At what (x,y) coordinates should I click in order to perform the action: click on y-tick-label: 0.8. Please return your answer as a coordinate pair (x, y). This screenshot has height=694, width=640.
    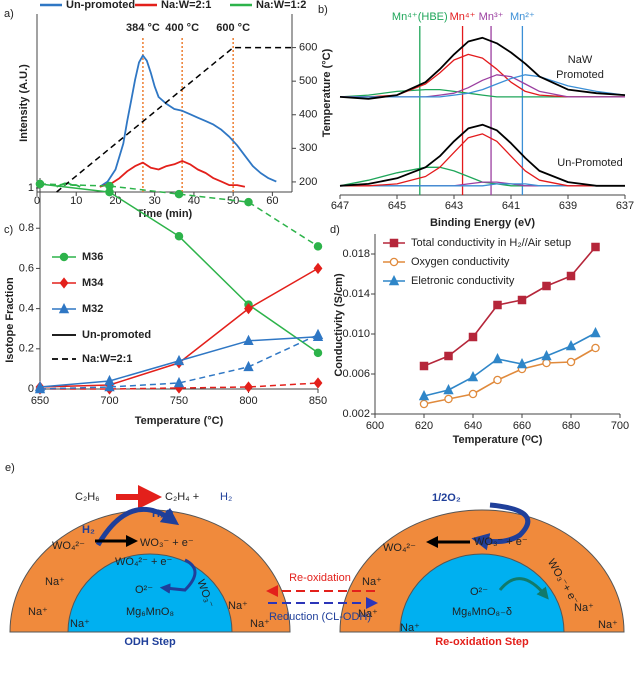
    Looking at the image, I should click on (26, 228).